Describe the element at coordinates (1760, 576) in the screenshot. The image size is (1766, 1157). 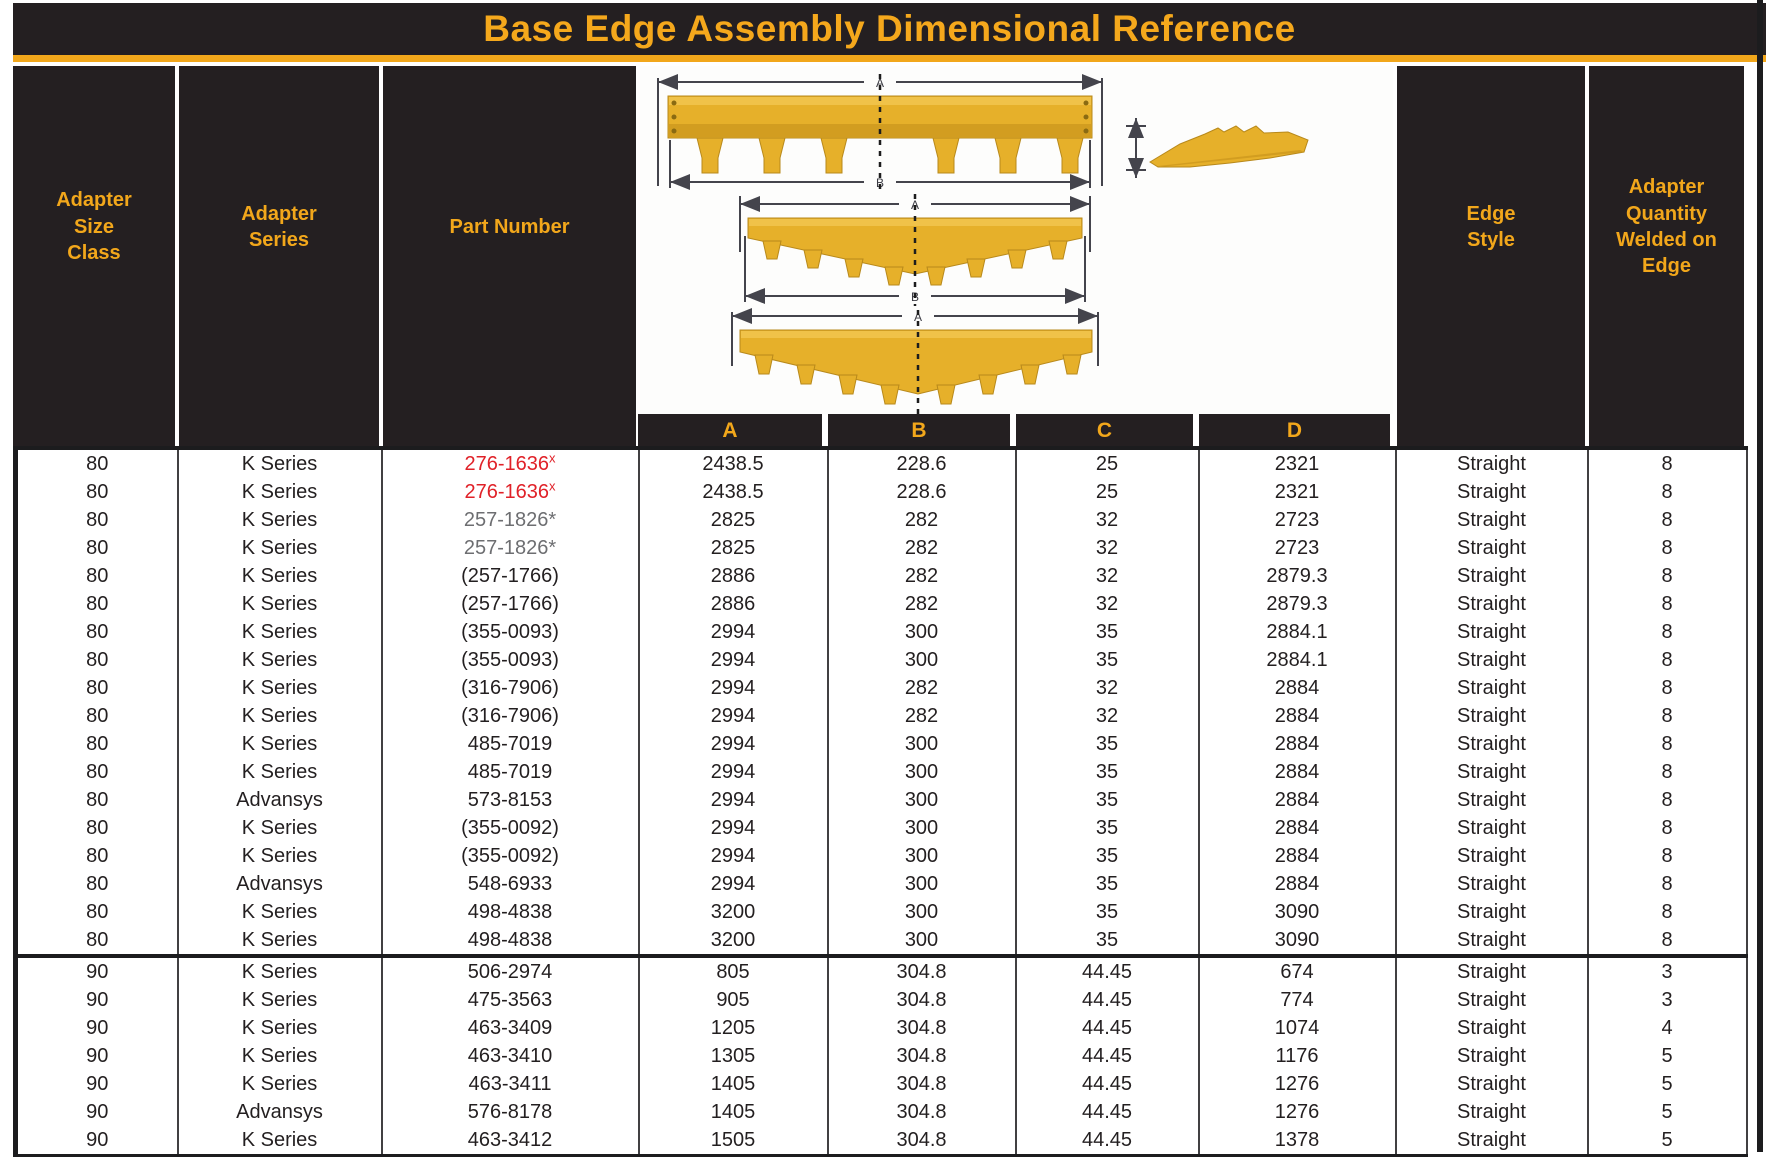
I see `page-edge-line` at that location.